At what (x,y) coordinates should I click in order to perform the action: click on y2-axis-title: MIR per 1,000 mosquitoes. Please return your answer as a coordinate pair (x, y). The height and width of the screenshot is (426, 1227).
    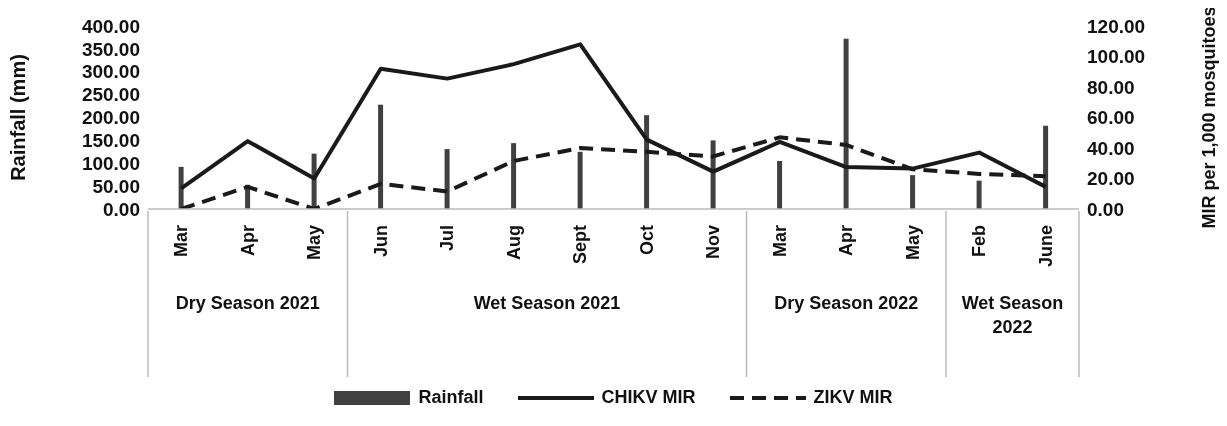
    Looking at the image, I should click on (1209, 117).